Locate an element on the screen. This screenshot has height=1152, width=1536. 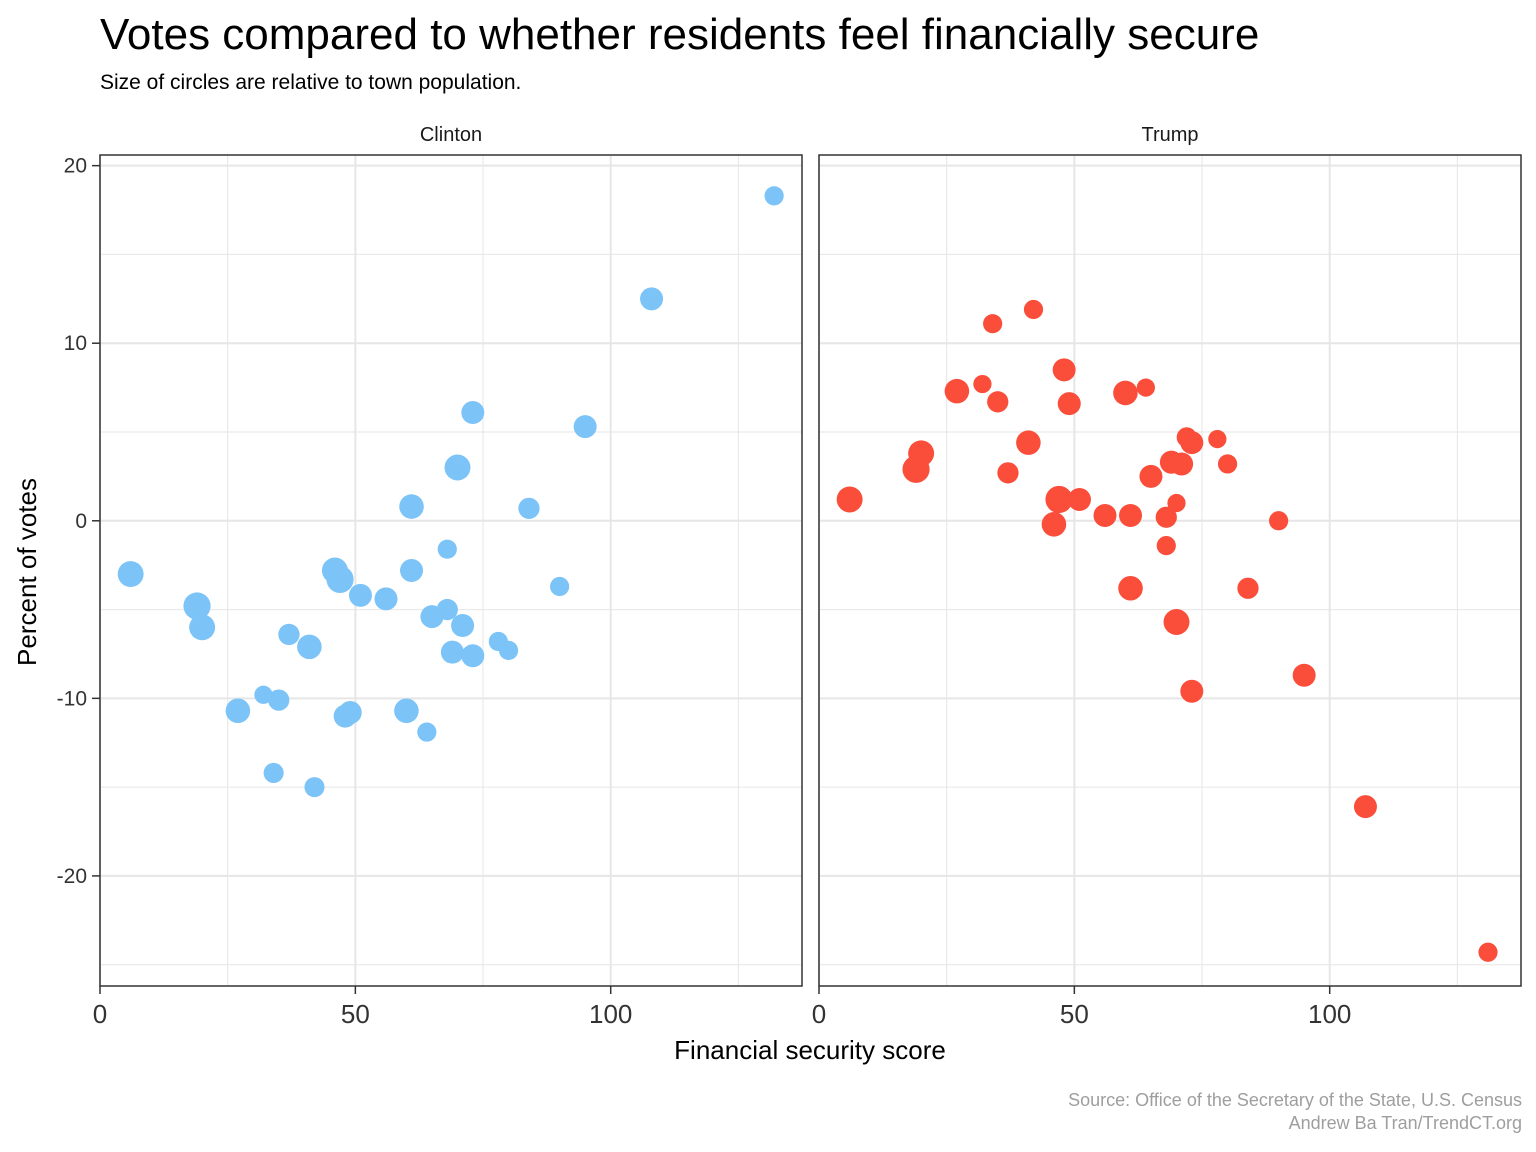
y-tick-label: -20 is located at coordinates (72, 876).